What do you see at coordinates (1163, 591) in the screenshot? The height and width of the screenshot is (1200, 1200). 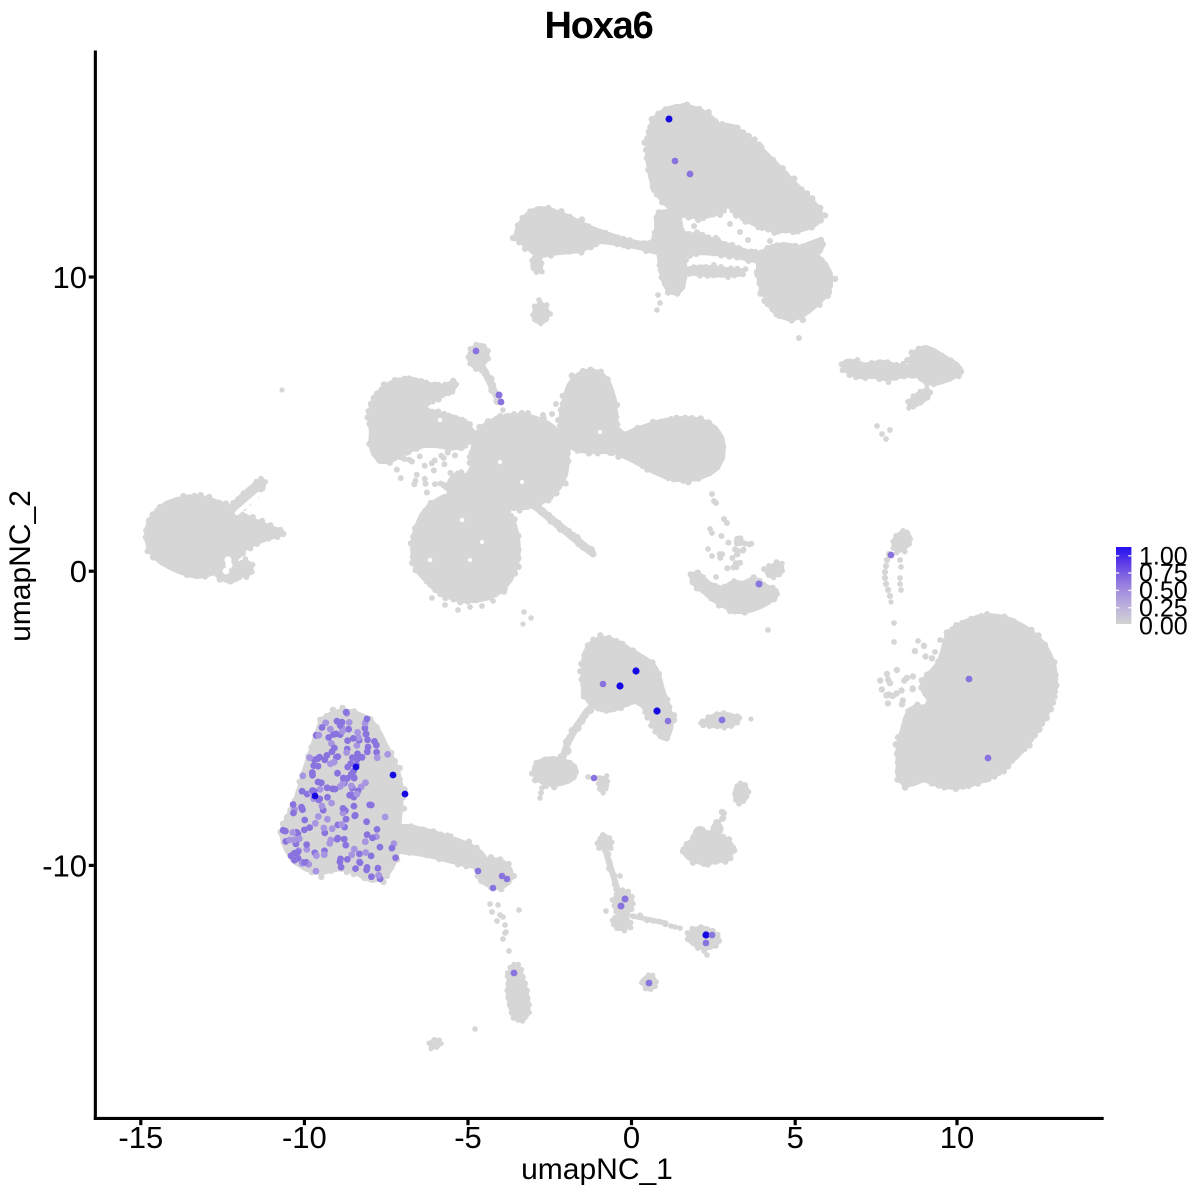 I see `svg-text: 0.50` at bounding box center [1163, 591].